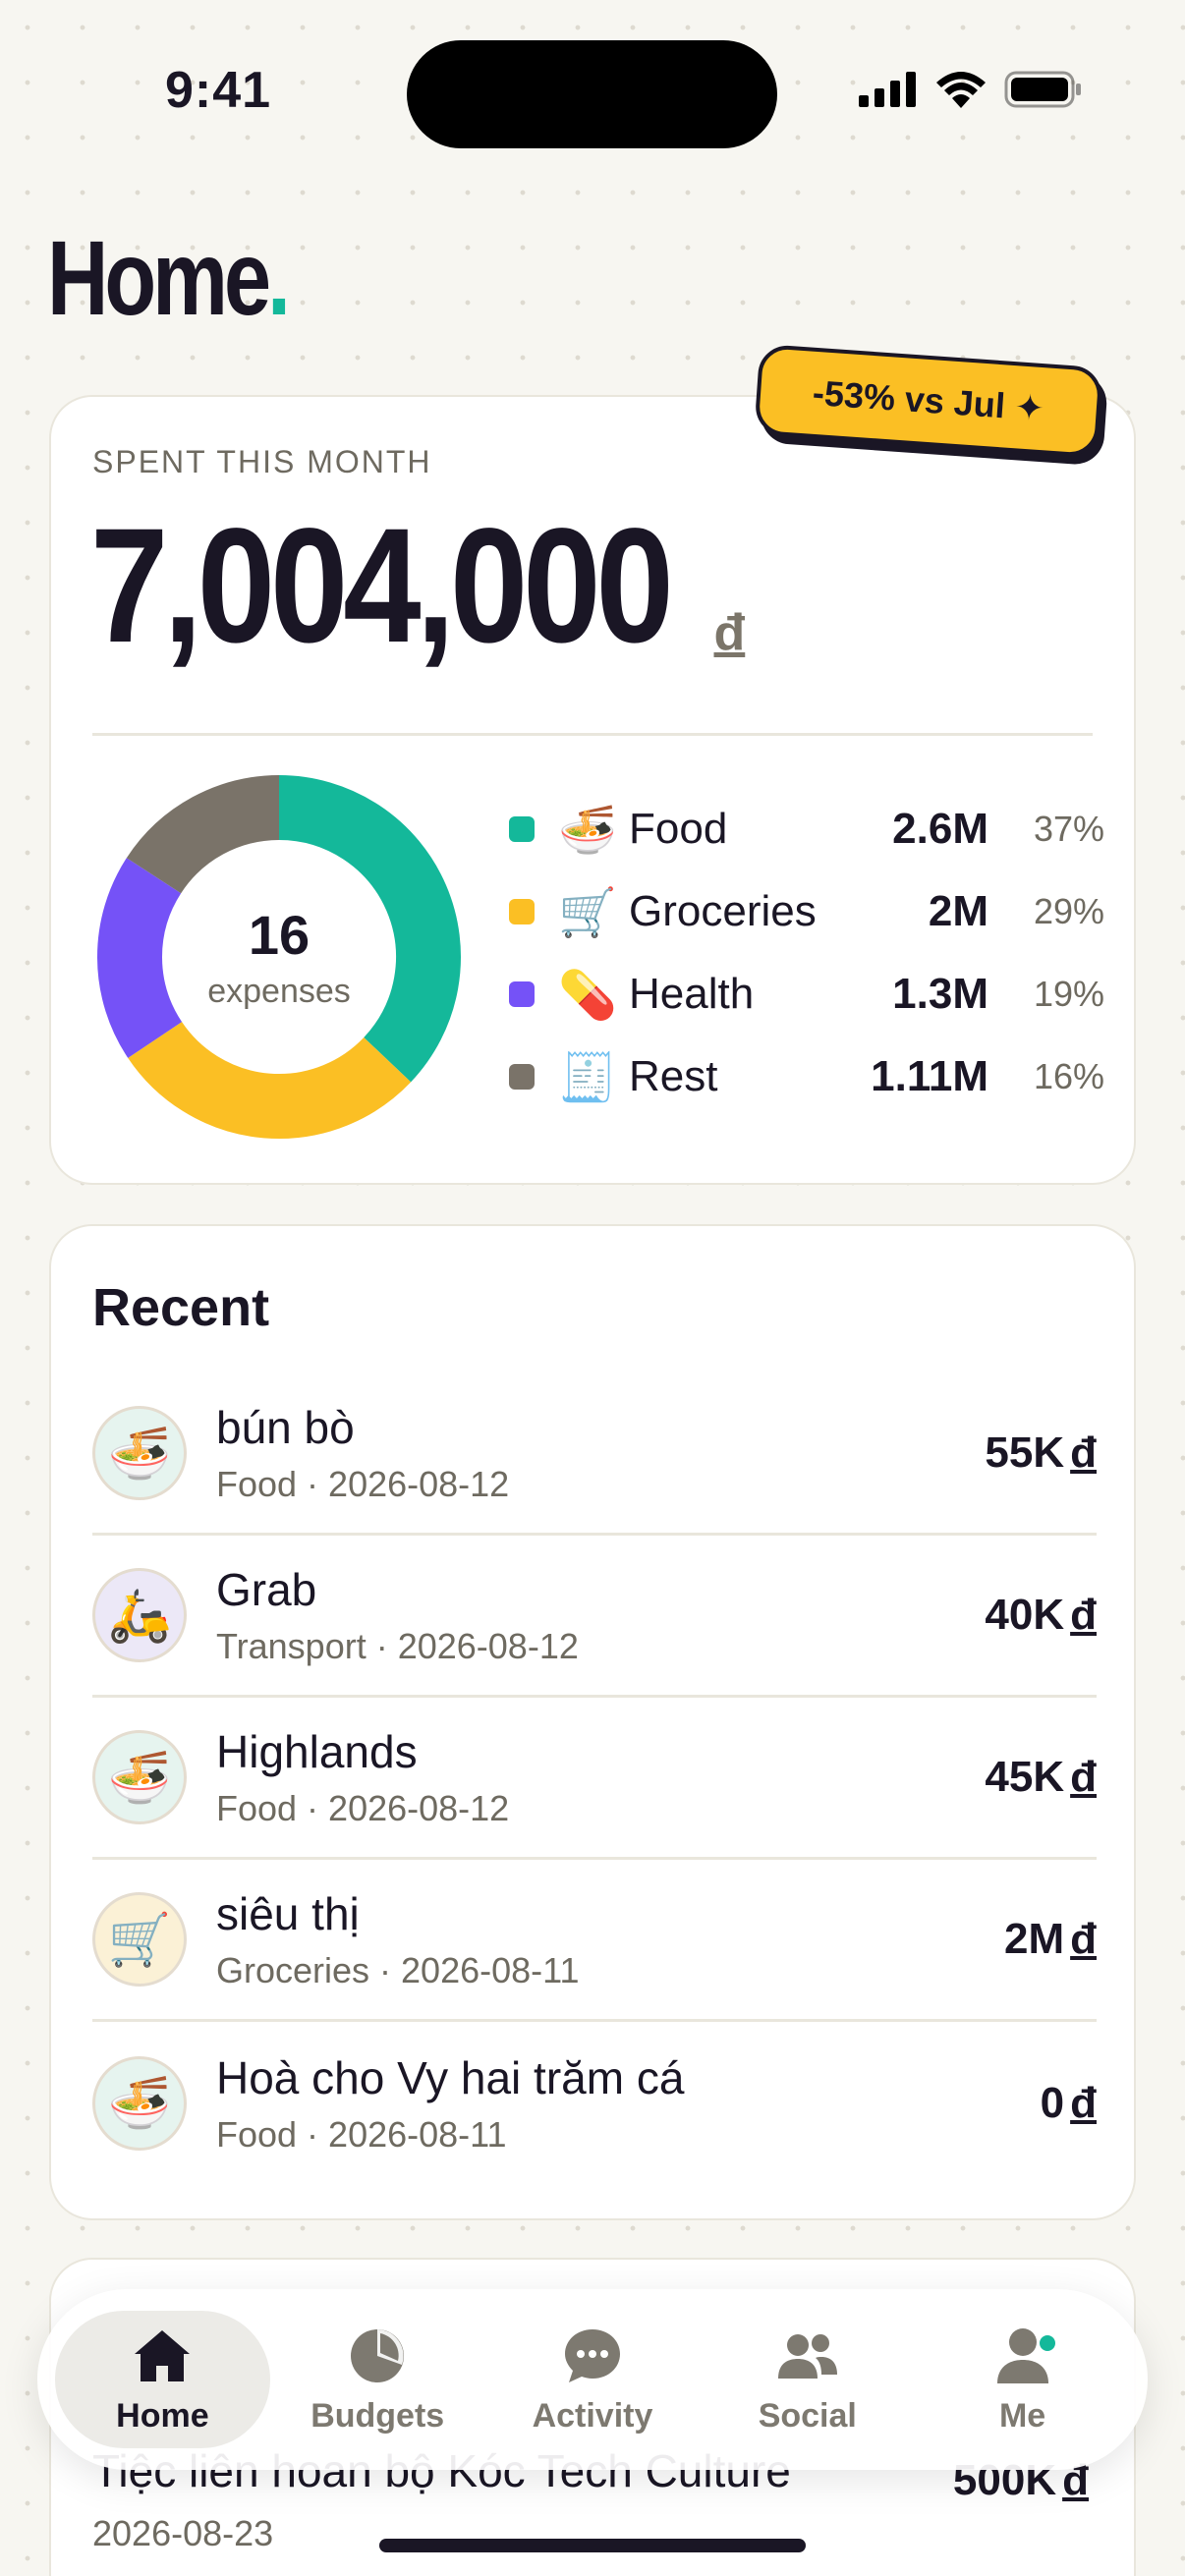  What do you see at coordinates (588, 995) in the screenshot?
I see `category-icon: 💊` at bounding box center [588, 995].